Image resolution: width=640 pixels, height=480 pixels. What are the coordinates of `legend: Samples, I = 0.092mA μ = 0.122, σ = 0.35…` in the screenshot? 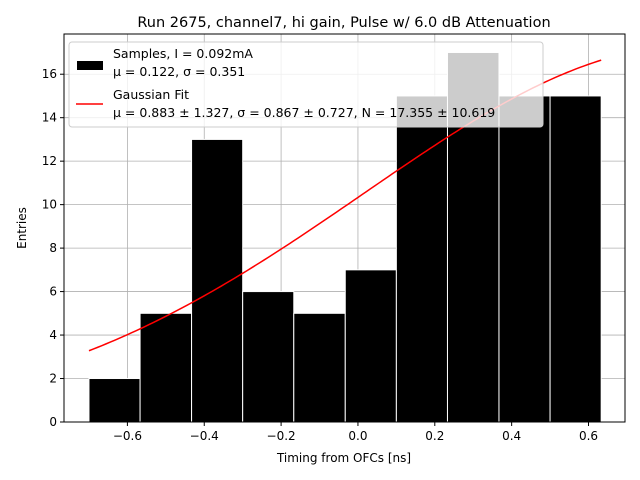 It's located at (306, 84).